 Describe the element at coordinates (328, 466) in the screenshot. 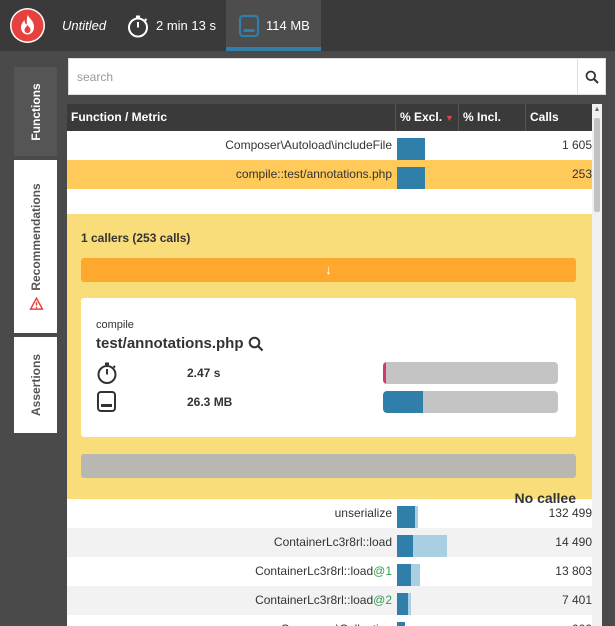

I see `callee-bar` at that location.